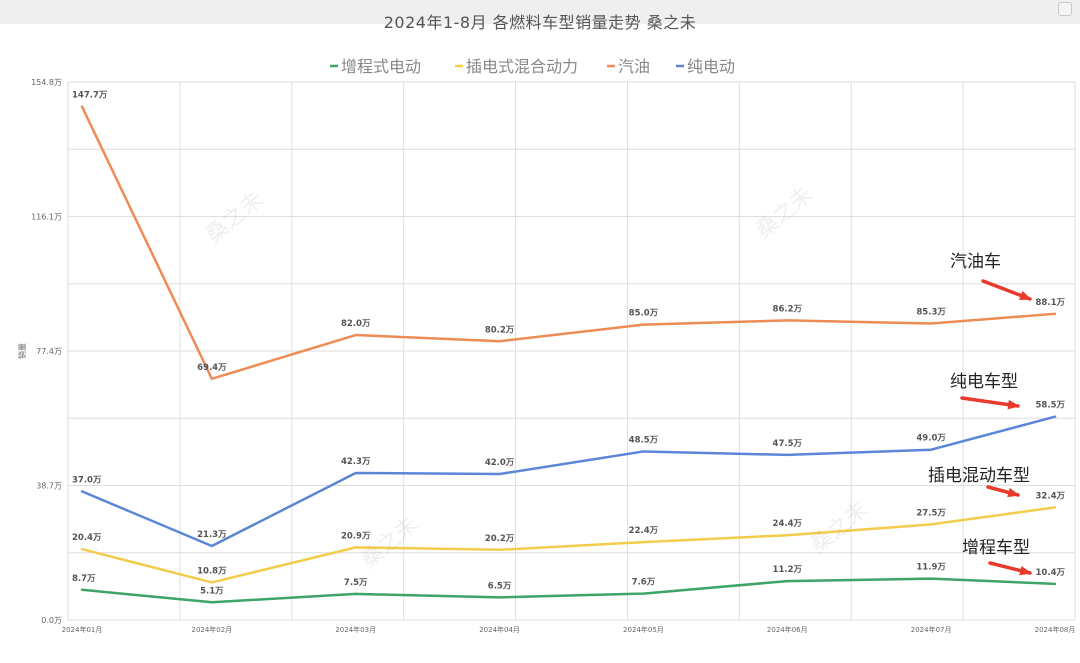  I want to click on data-label: 11.9万, so click(931, 568).